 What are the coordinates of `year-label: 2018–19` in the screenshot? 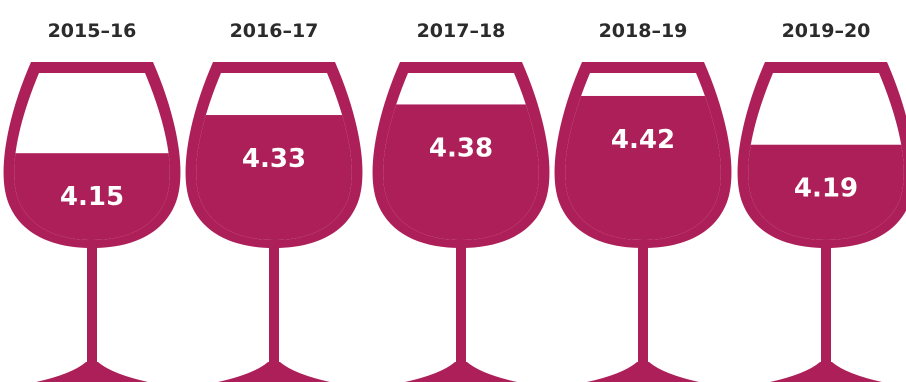 It's located at (643, 31).